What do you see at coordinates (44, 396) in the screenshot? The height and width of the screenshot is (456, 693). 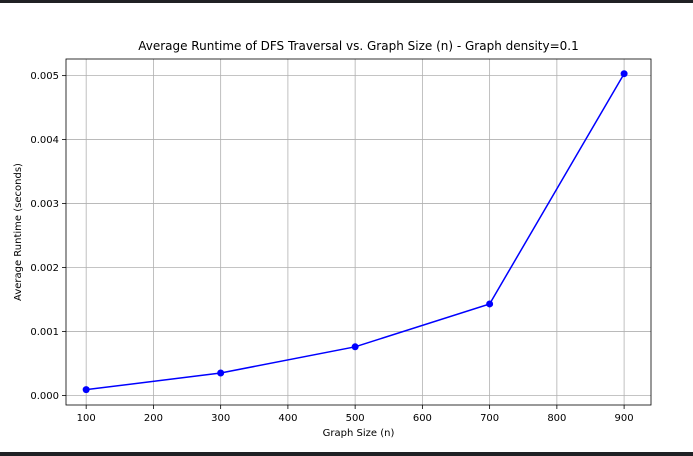 I see `y-tick-label: 0.000` at bounding box center [44, 396].